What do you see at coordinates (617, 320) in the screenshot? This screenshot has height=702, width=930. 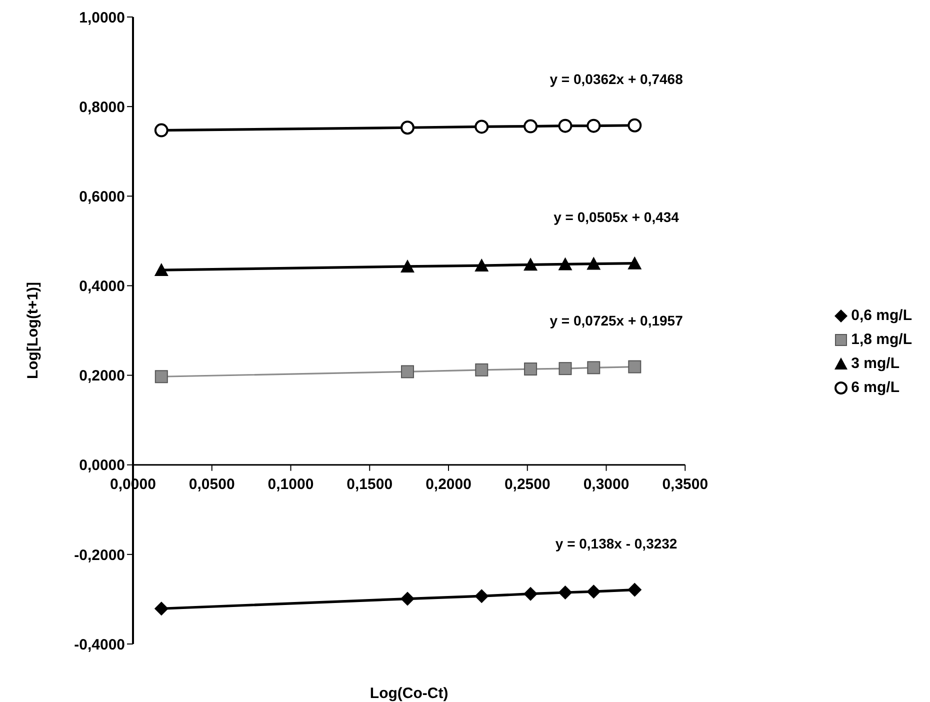 I see `annotation: y = 0,0725x + 0,1957` at bounding box center [617, 320].